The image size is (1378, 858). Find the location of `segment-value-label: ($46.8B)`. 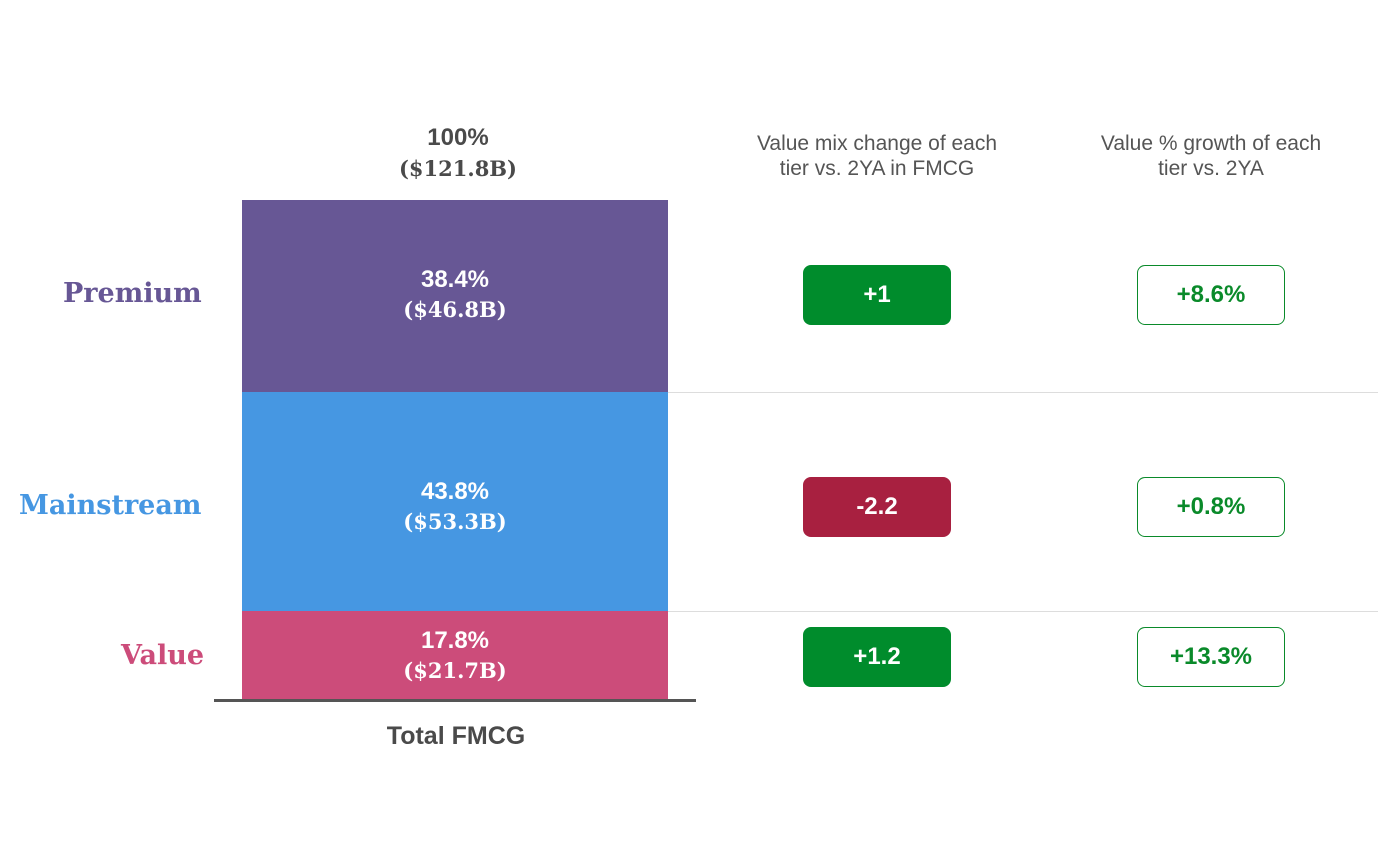

segment-value-label: ($46.8B) is located at coordinates (455, 309).